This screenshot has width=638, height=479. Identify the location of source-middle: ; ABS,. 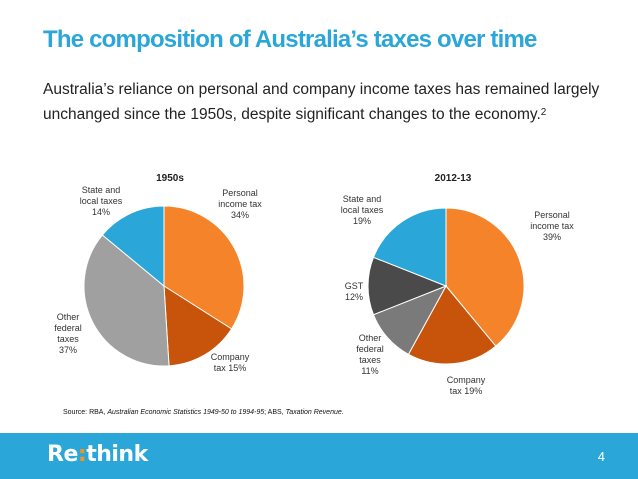
(275, 412).